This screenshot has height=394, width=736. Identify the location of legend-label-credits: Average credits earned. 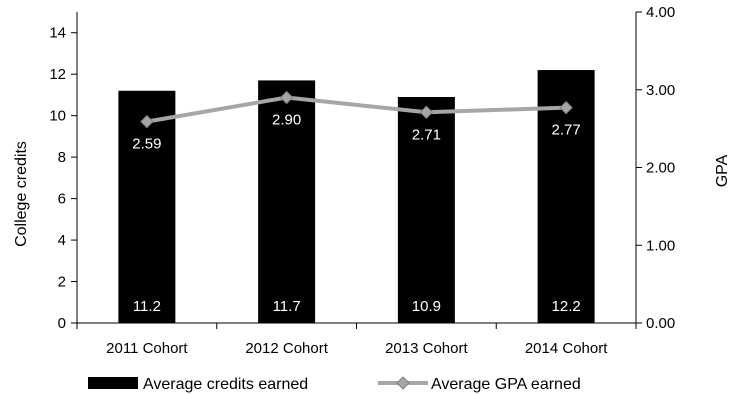
(225, 384).